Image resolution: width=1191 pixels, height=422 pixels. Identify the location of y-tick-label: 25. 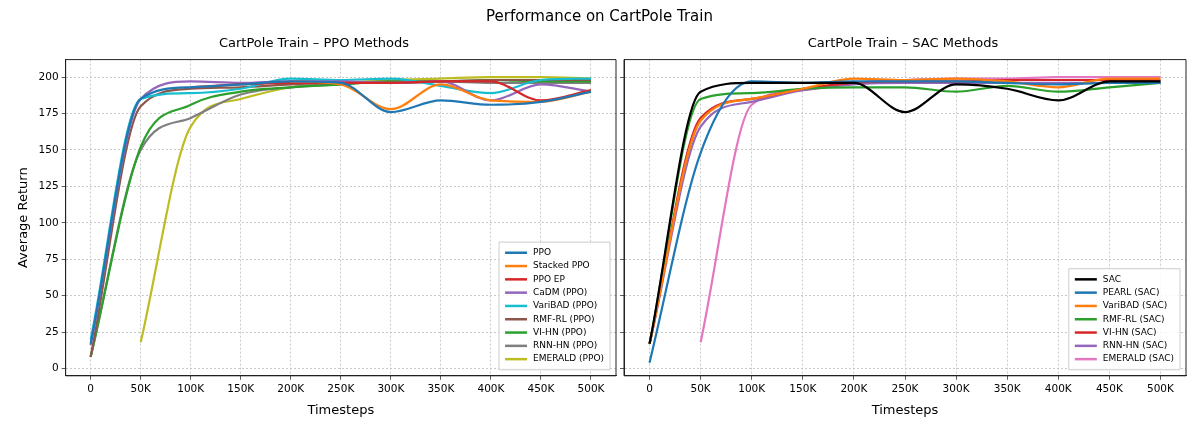
(52, 330).